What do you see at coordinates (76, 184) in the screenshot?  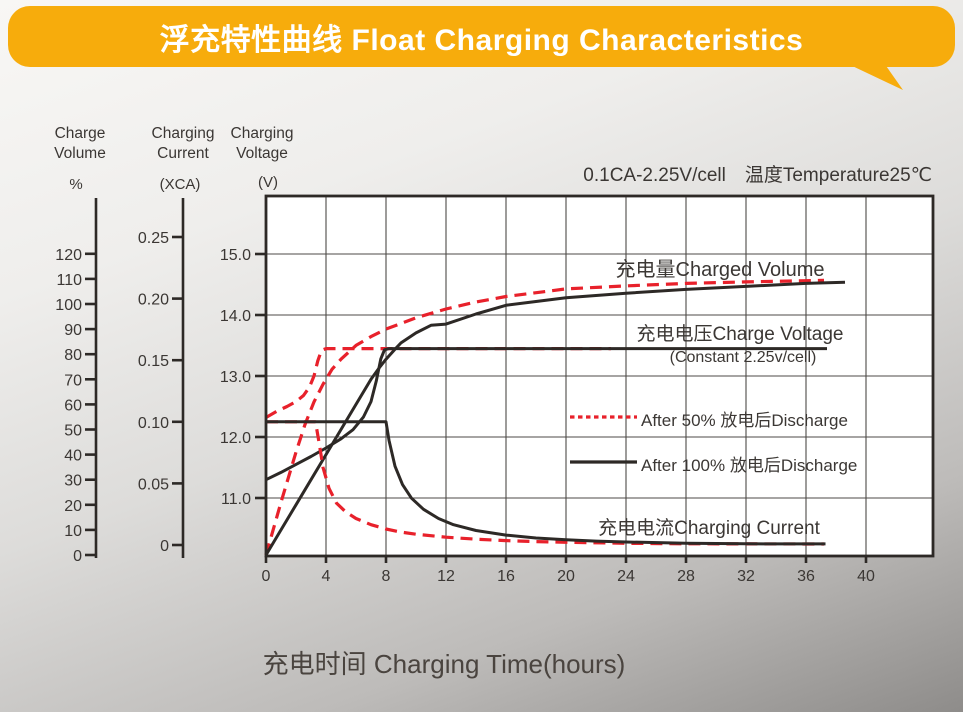 I see `volume-axis-unit: %` at bounding box center [76, 184].